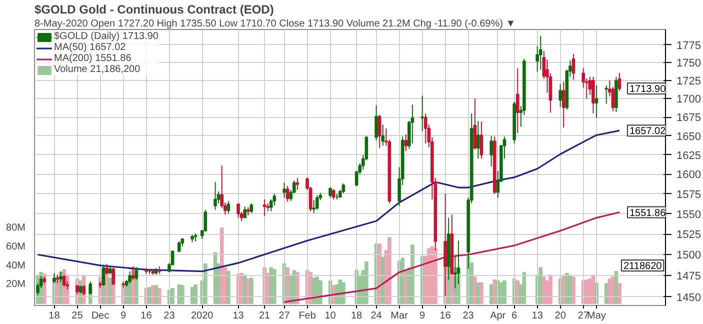 This screenshot has width=703, height=324. Describe the element at coordinates (97, 69) in the screenshot. I see `legend-label: Volume 21,186,200` at that location.